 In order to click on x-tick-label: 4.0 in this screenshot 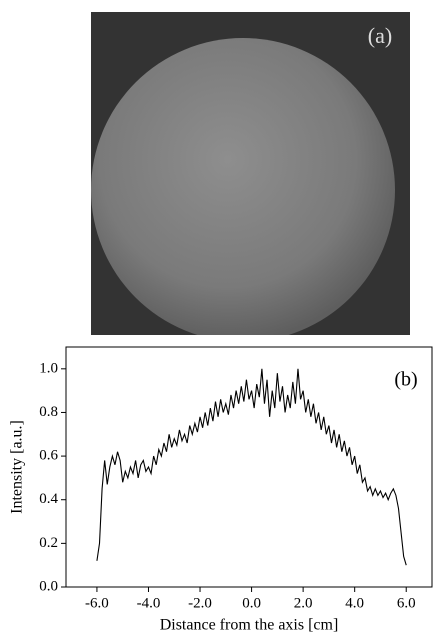, I will do `click(354, 603)`.